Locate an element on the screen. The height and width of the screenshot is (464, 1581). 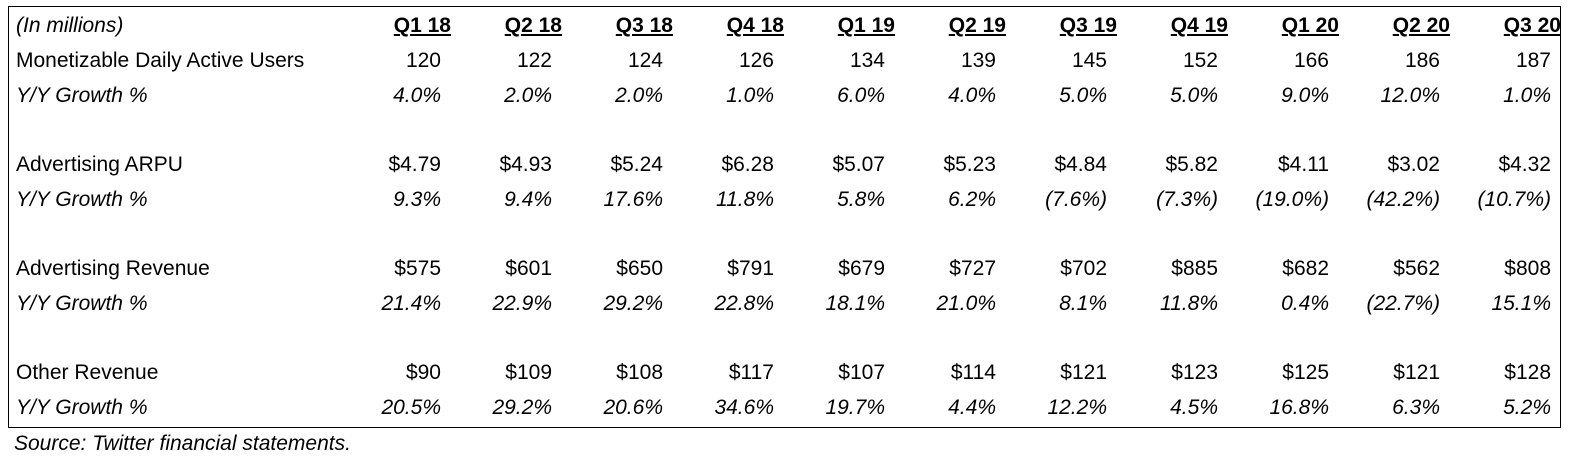
metric-value-cell: $4.93 is located at coordinates (525, 164).